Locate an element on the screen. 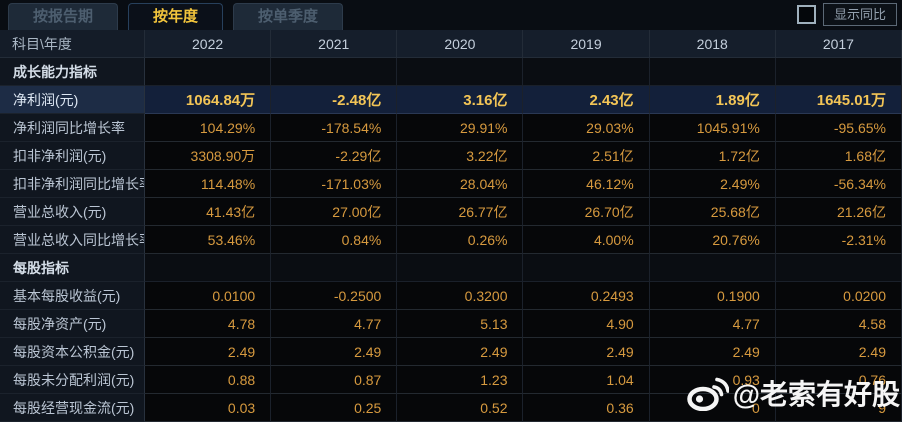  yoy-controls: 显示同比 is located at coordinates (846, 14).